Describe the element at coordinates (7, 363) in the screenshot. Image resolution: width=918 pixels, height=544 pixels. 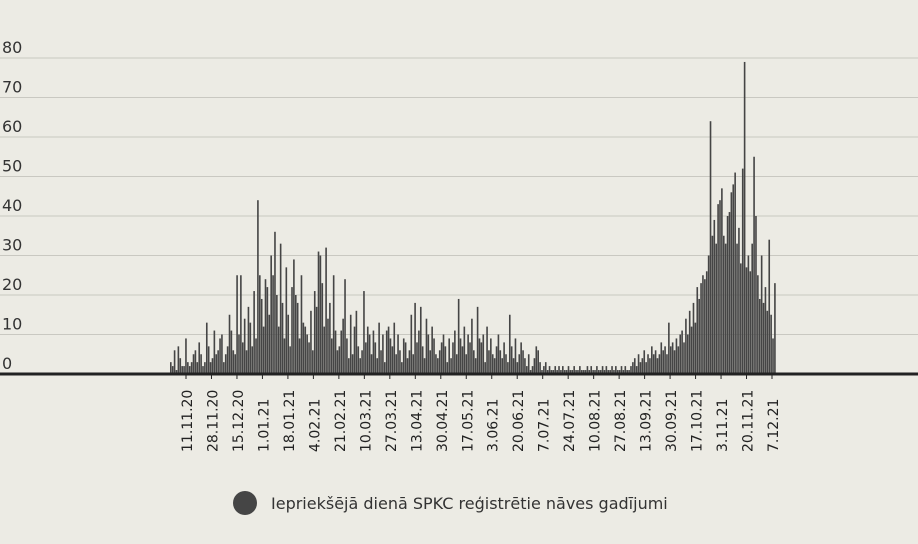
I see `y-tick-label: 0` at that location.